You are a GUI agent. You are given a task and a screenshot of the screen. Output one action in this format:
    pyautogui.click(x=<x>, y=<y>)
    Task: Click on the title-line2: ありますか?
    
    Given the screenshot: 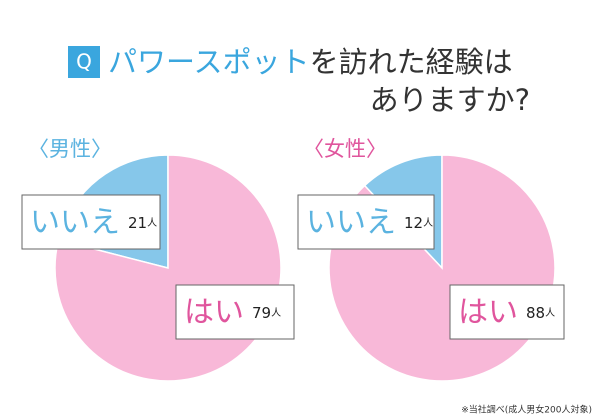 What is the action you would take?
    pyautogui.click(x=450, y=100)
    